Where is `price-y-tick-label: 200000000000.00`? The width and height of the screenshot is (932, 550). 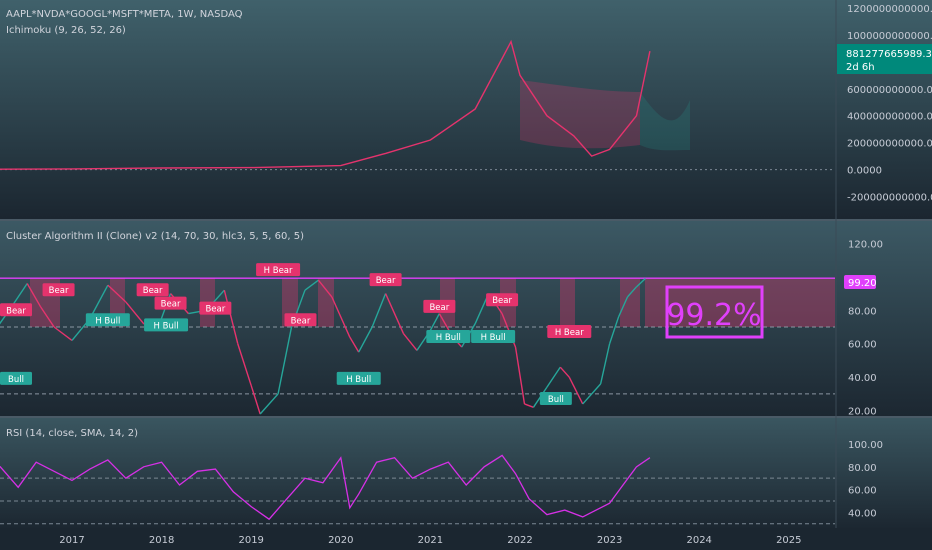 price-y-tick-label: 200000000000.00 is located at coordinates (889, 144).